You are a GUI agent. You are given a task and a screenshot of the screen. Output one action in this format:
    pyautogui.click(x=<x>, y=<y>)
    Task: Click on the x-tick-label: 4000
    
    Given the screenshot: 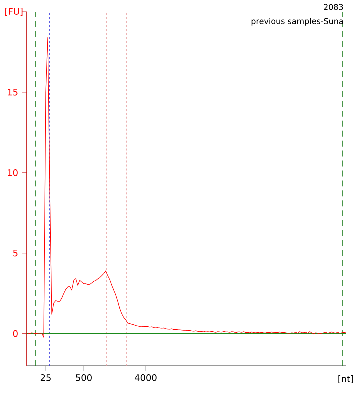 What is the action you would take?
    pyautogui.click(x=146, y=378)
    